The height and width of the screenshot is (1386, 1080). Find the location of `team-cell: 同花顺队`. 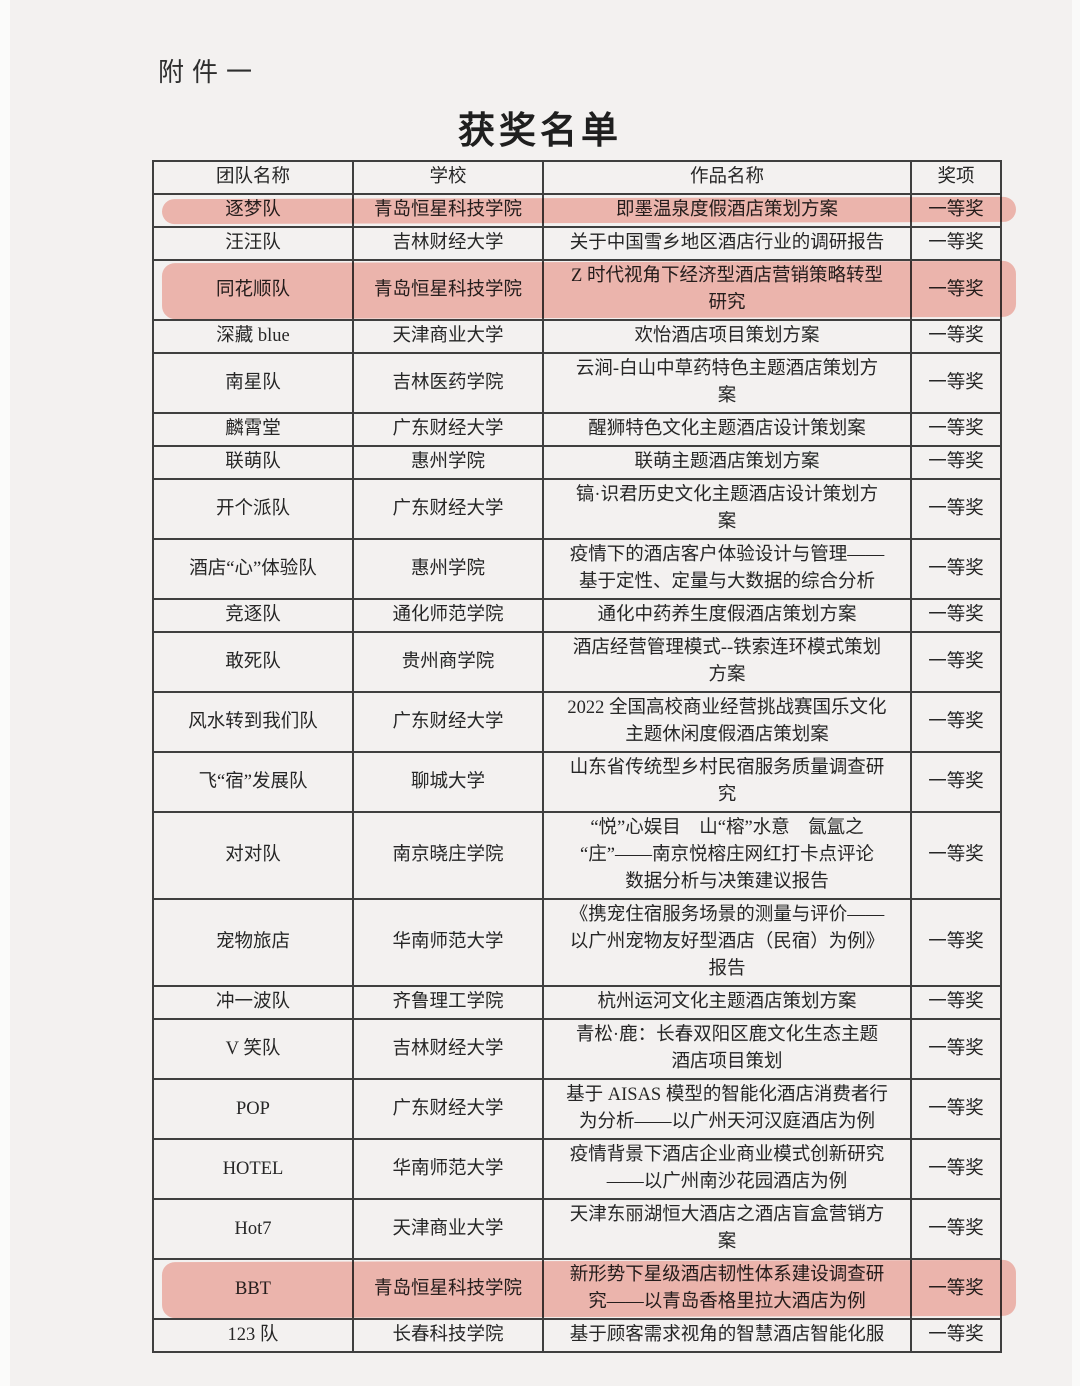

team-cell: 同花顺队 is located at coordinates (253, 290).